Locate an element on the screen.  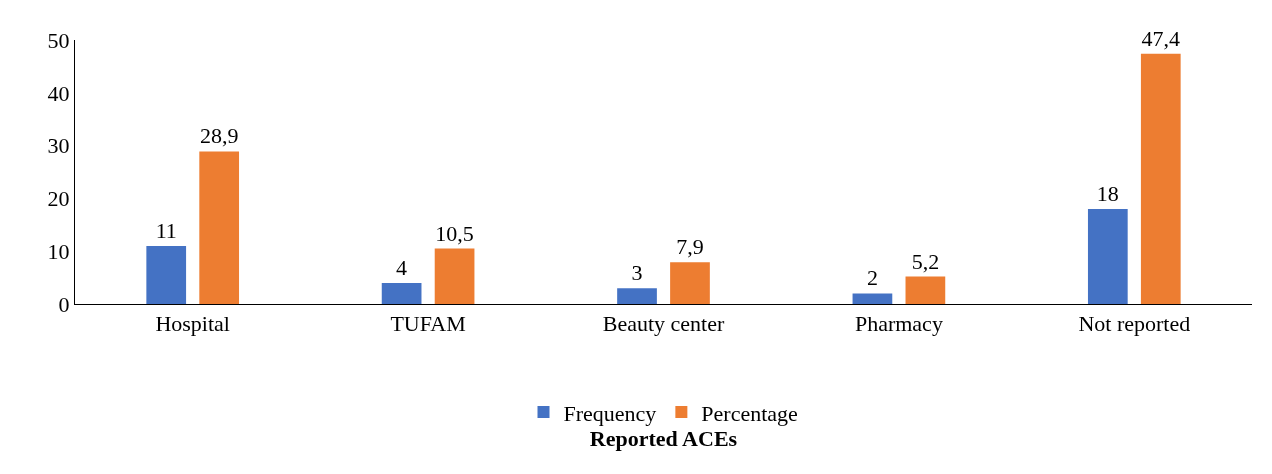
data-label: 11 is located at coordinates (166, 230).